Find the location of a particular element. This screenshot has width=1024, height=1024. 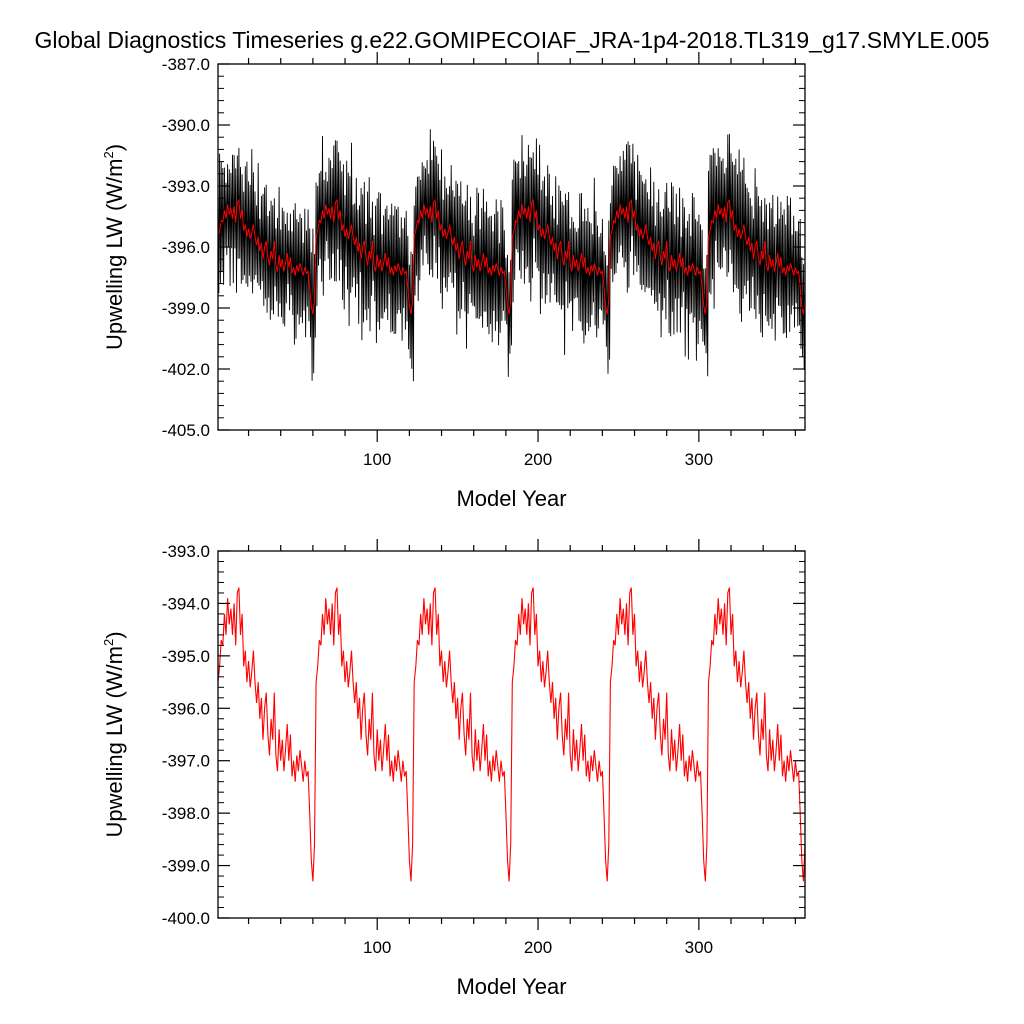

plot-area is located at coordinates (511, 255).